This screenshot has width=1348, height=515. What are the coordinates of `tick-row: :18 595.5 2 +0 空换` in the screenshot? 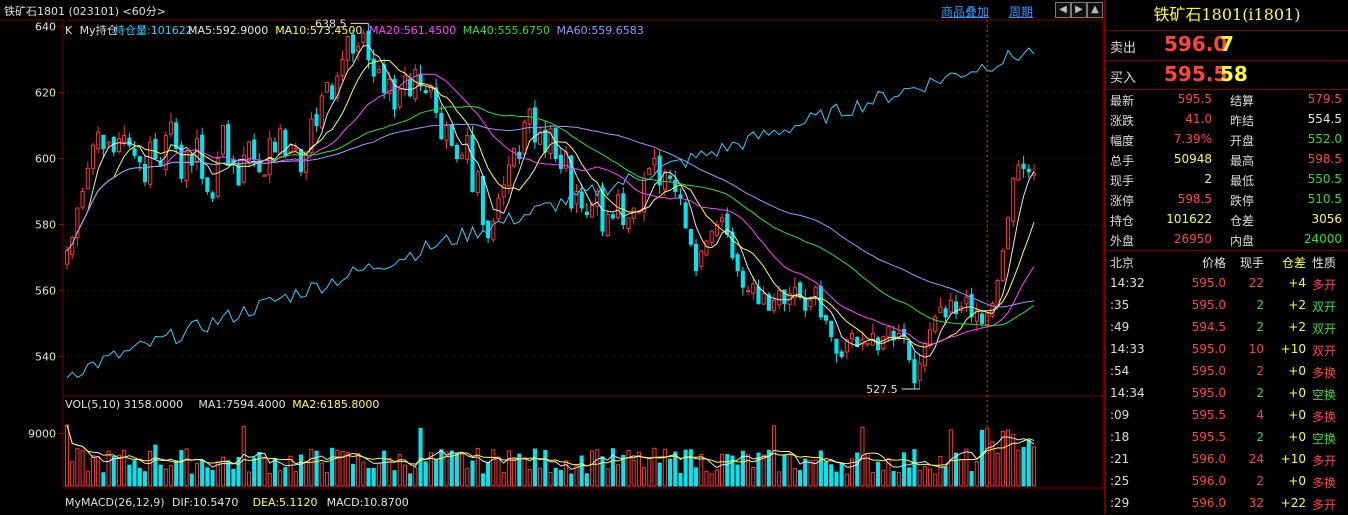 It's located at (1227, 438).